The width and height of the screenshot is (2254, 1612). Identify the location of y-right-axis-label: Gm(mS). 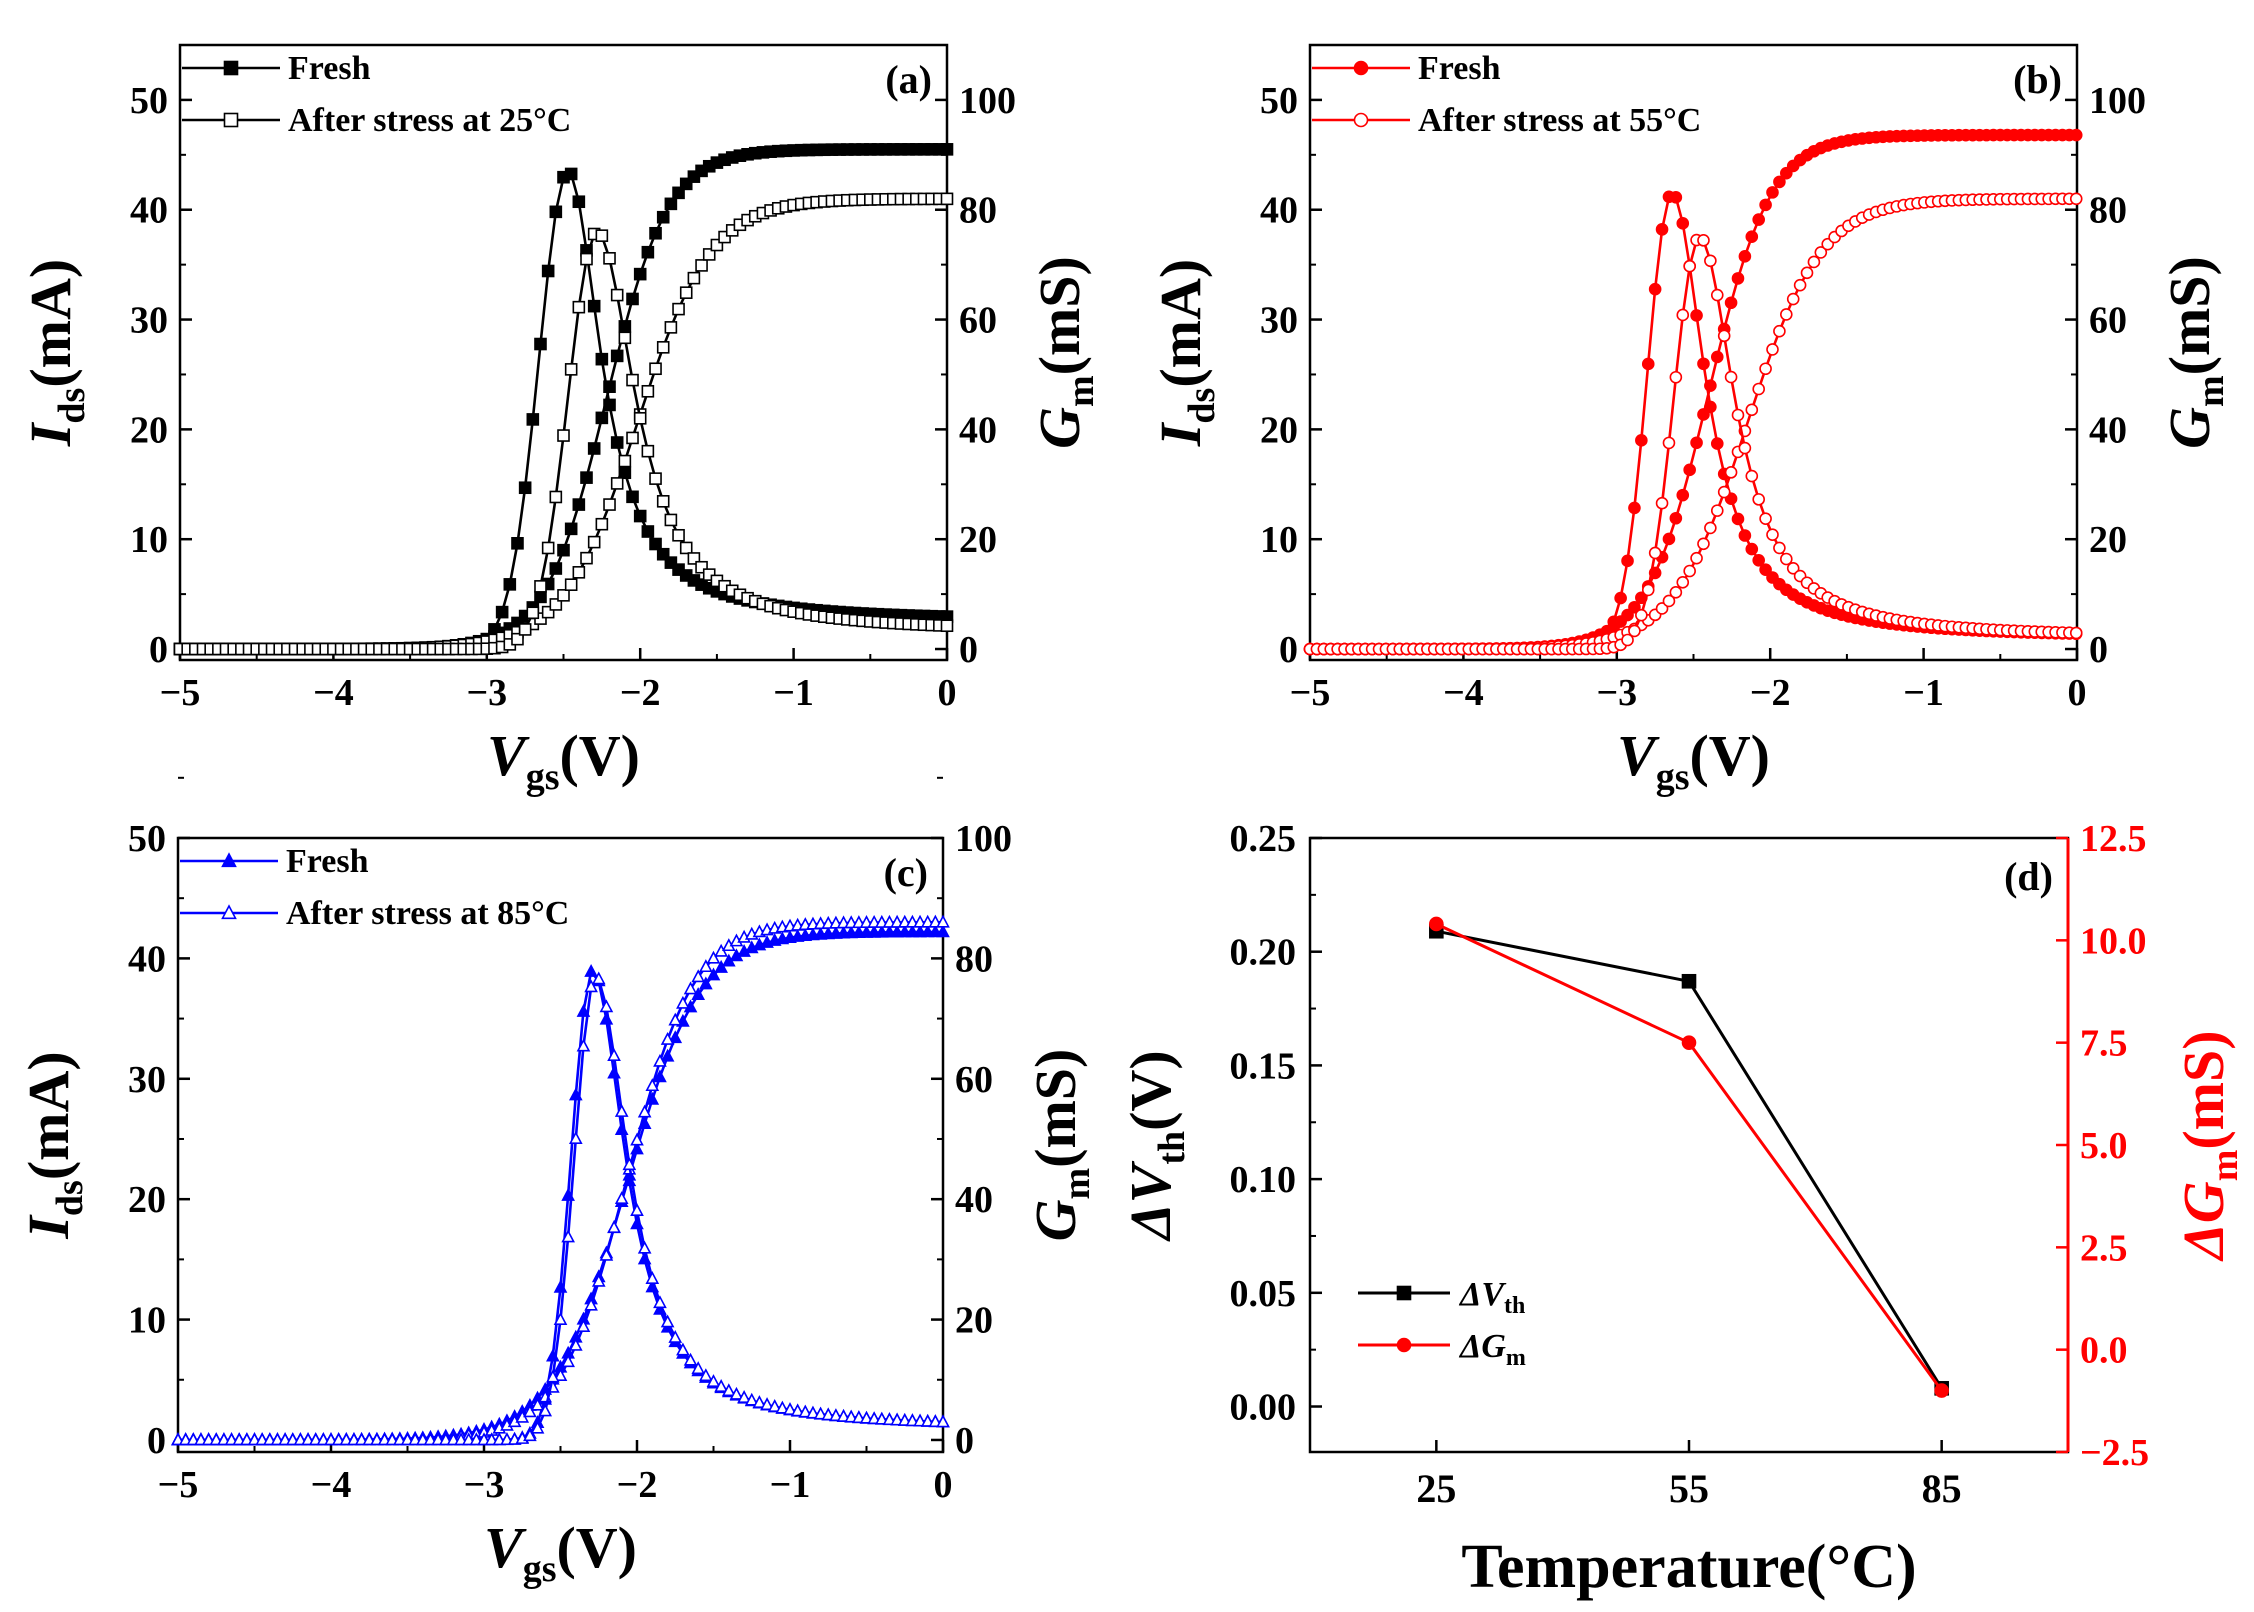
(1060, 1145).